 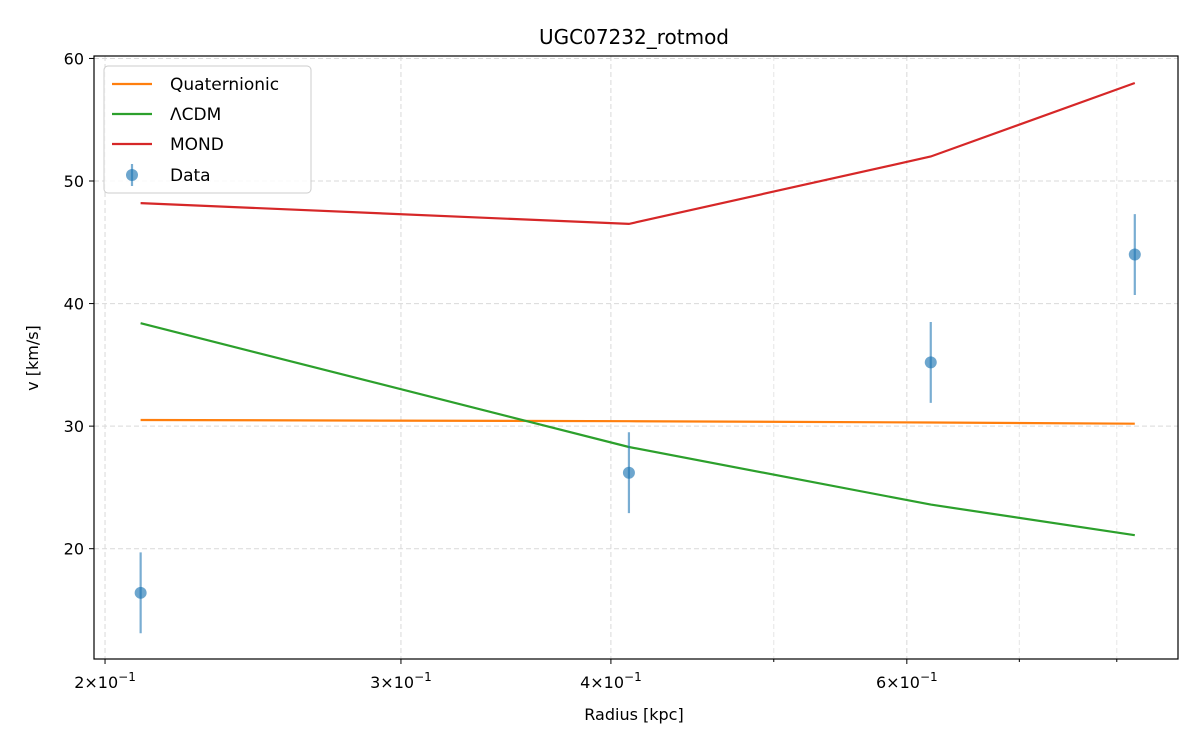 What do you see at coordinates (74, 181) in the screenshot?
I see `y-tick-label: 50` at bounding box center [74, 181].